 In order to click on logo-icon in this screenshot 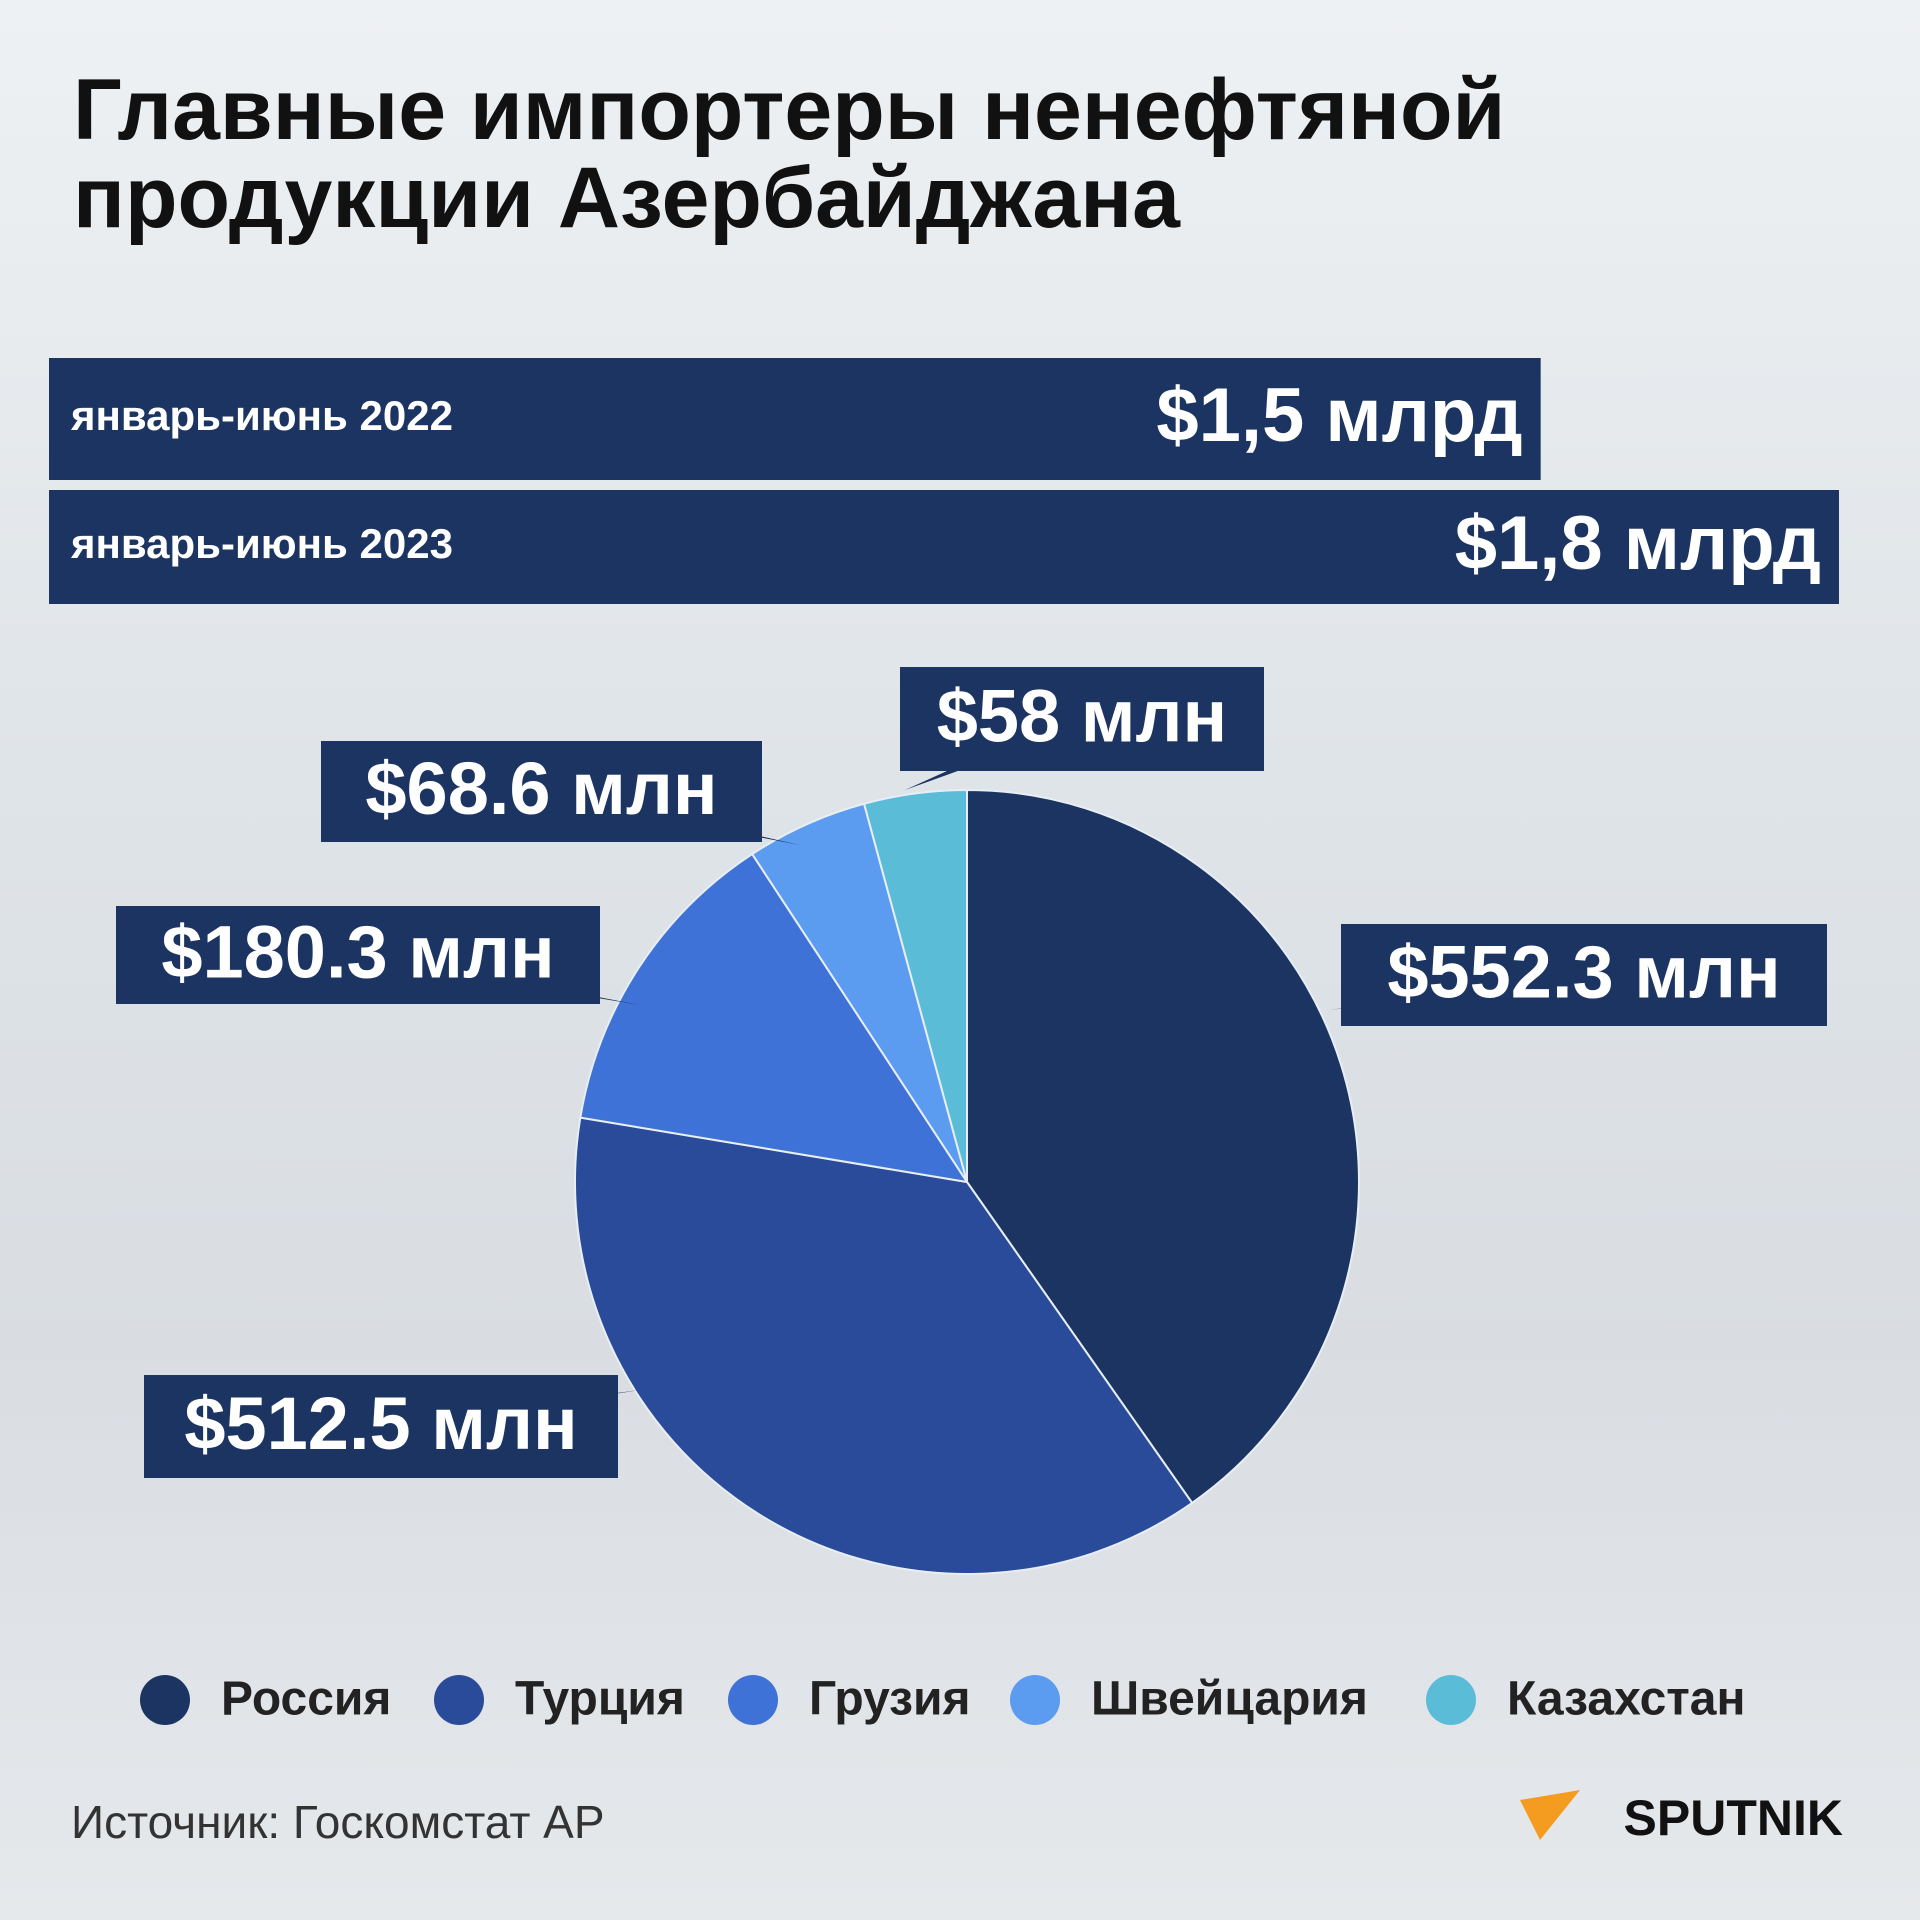, I will do `click(1550, 1815)`.